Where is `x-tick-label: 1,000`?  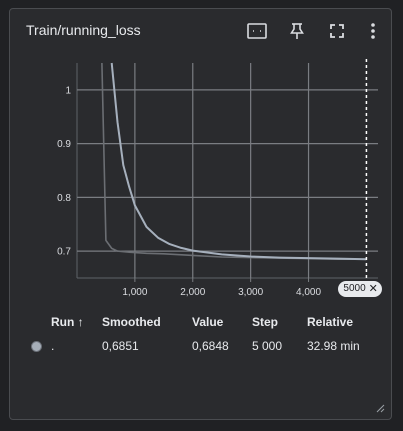
x-tick-label: 1,000 is located at coordinates (134, 292).